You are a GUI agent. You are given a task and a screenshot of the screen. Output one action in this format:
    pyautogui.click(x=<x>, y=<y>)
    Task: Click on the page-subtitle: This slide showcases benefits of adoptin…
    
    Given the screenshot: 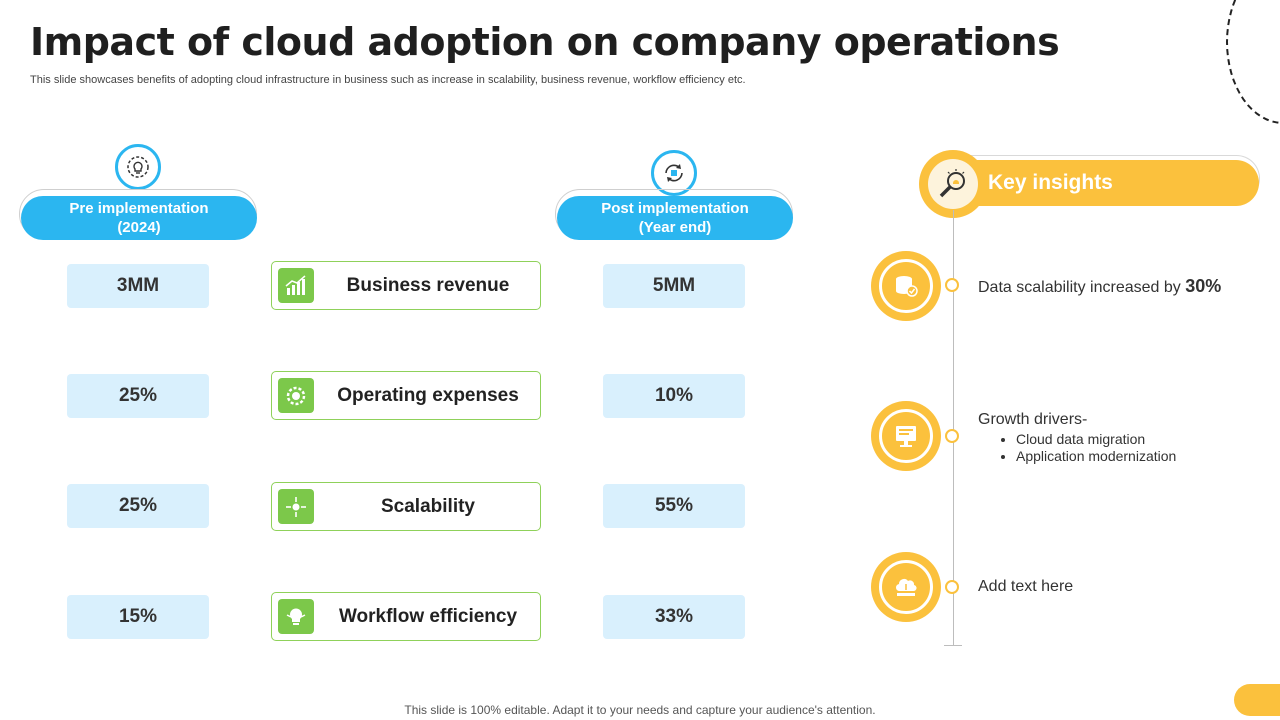 What is the action you would take?
    pyautogui.click(x=388, y=80)
    